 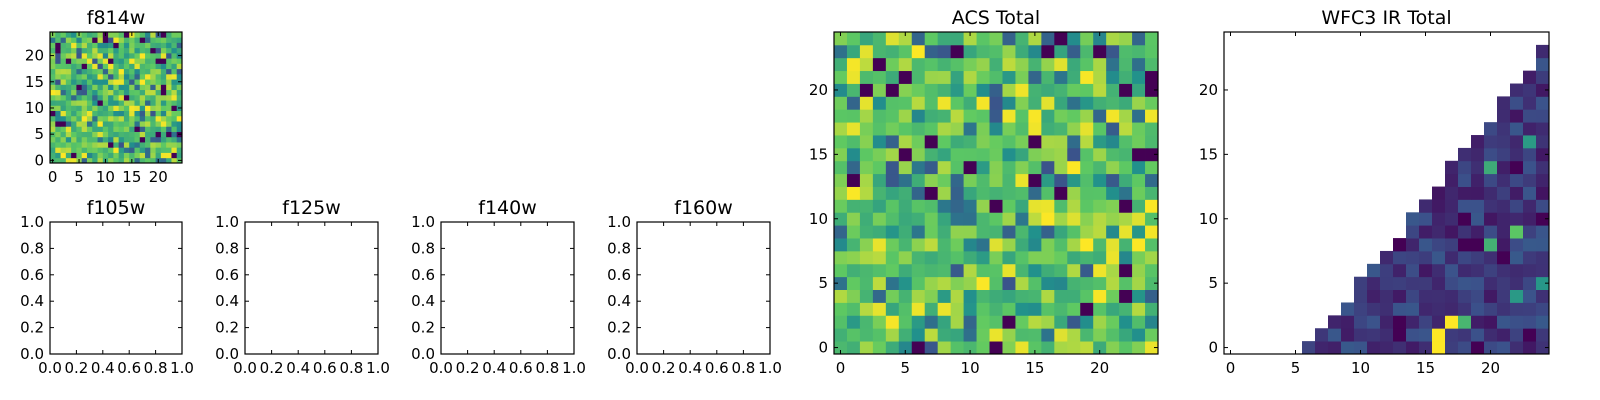 What do you see at coordinates (116, 288) in the screenshot?
I see `axes-frame` at bounding box center [116, 288].